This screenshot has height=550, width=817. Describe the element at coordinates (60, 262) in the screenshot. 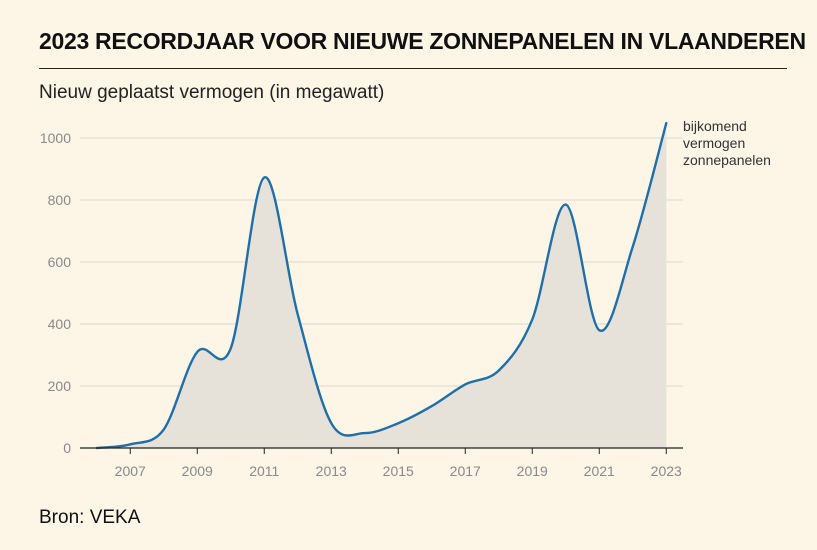

I see `y-tick-label: 600` at that location.